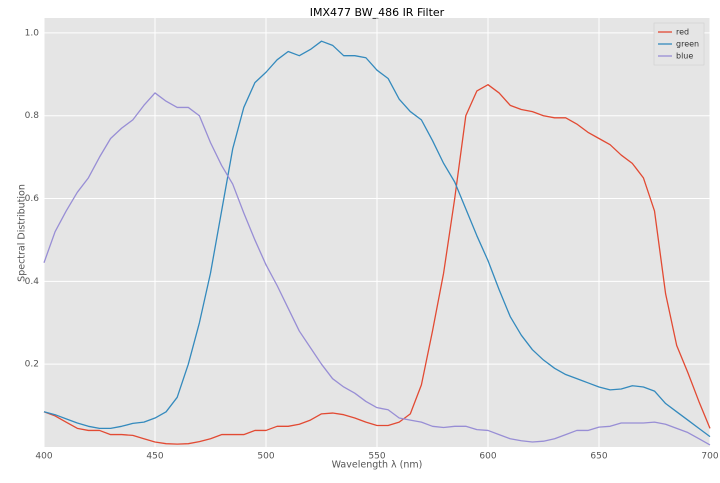 Image resolution: width=720 pixels, height=483 pixels. What do you see at coordinates (32, 365) in the screenshot?
I see `y-tick-label: 0.2` at bounding box center [32, 365].